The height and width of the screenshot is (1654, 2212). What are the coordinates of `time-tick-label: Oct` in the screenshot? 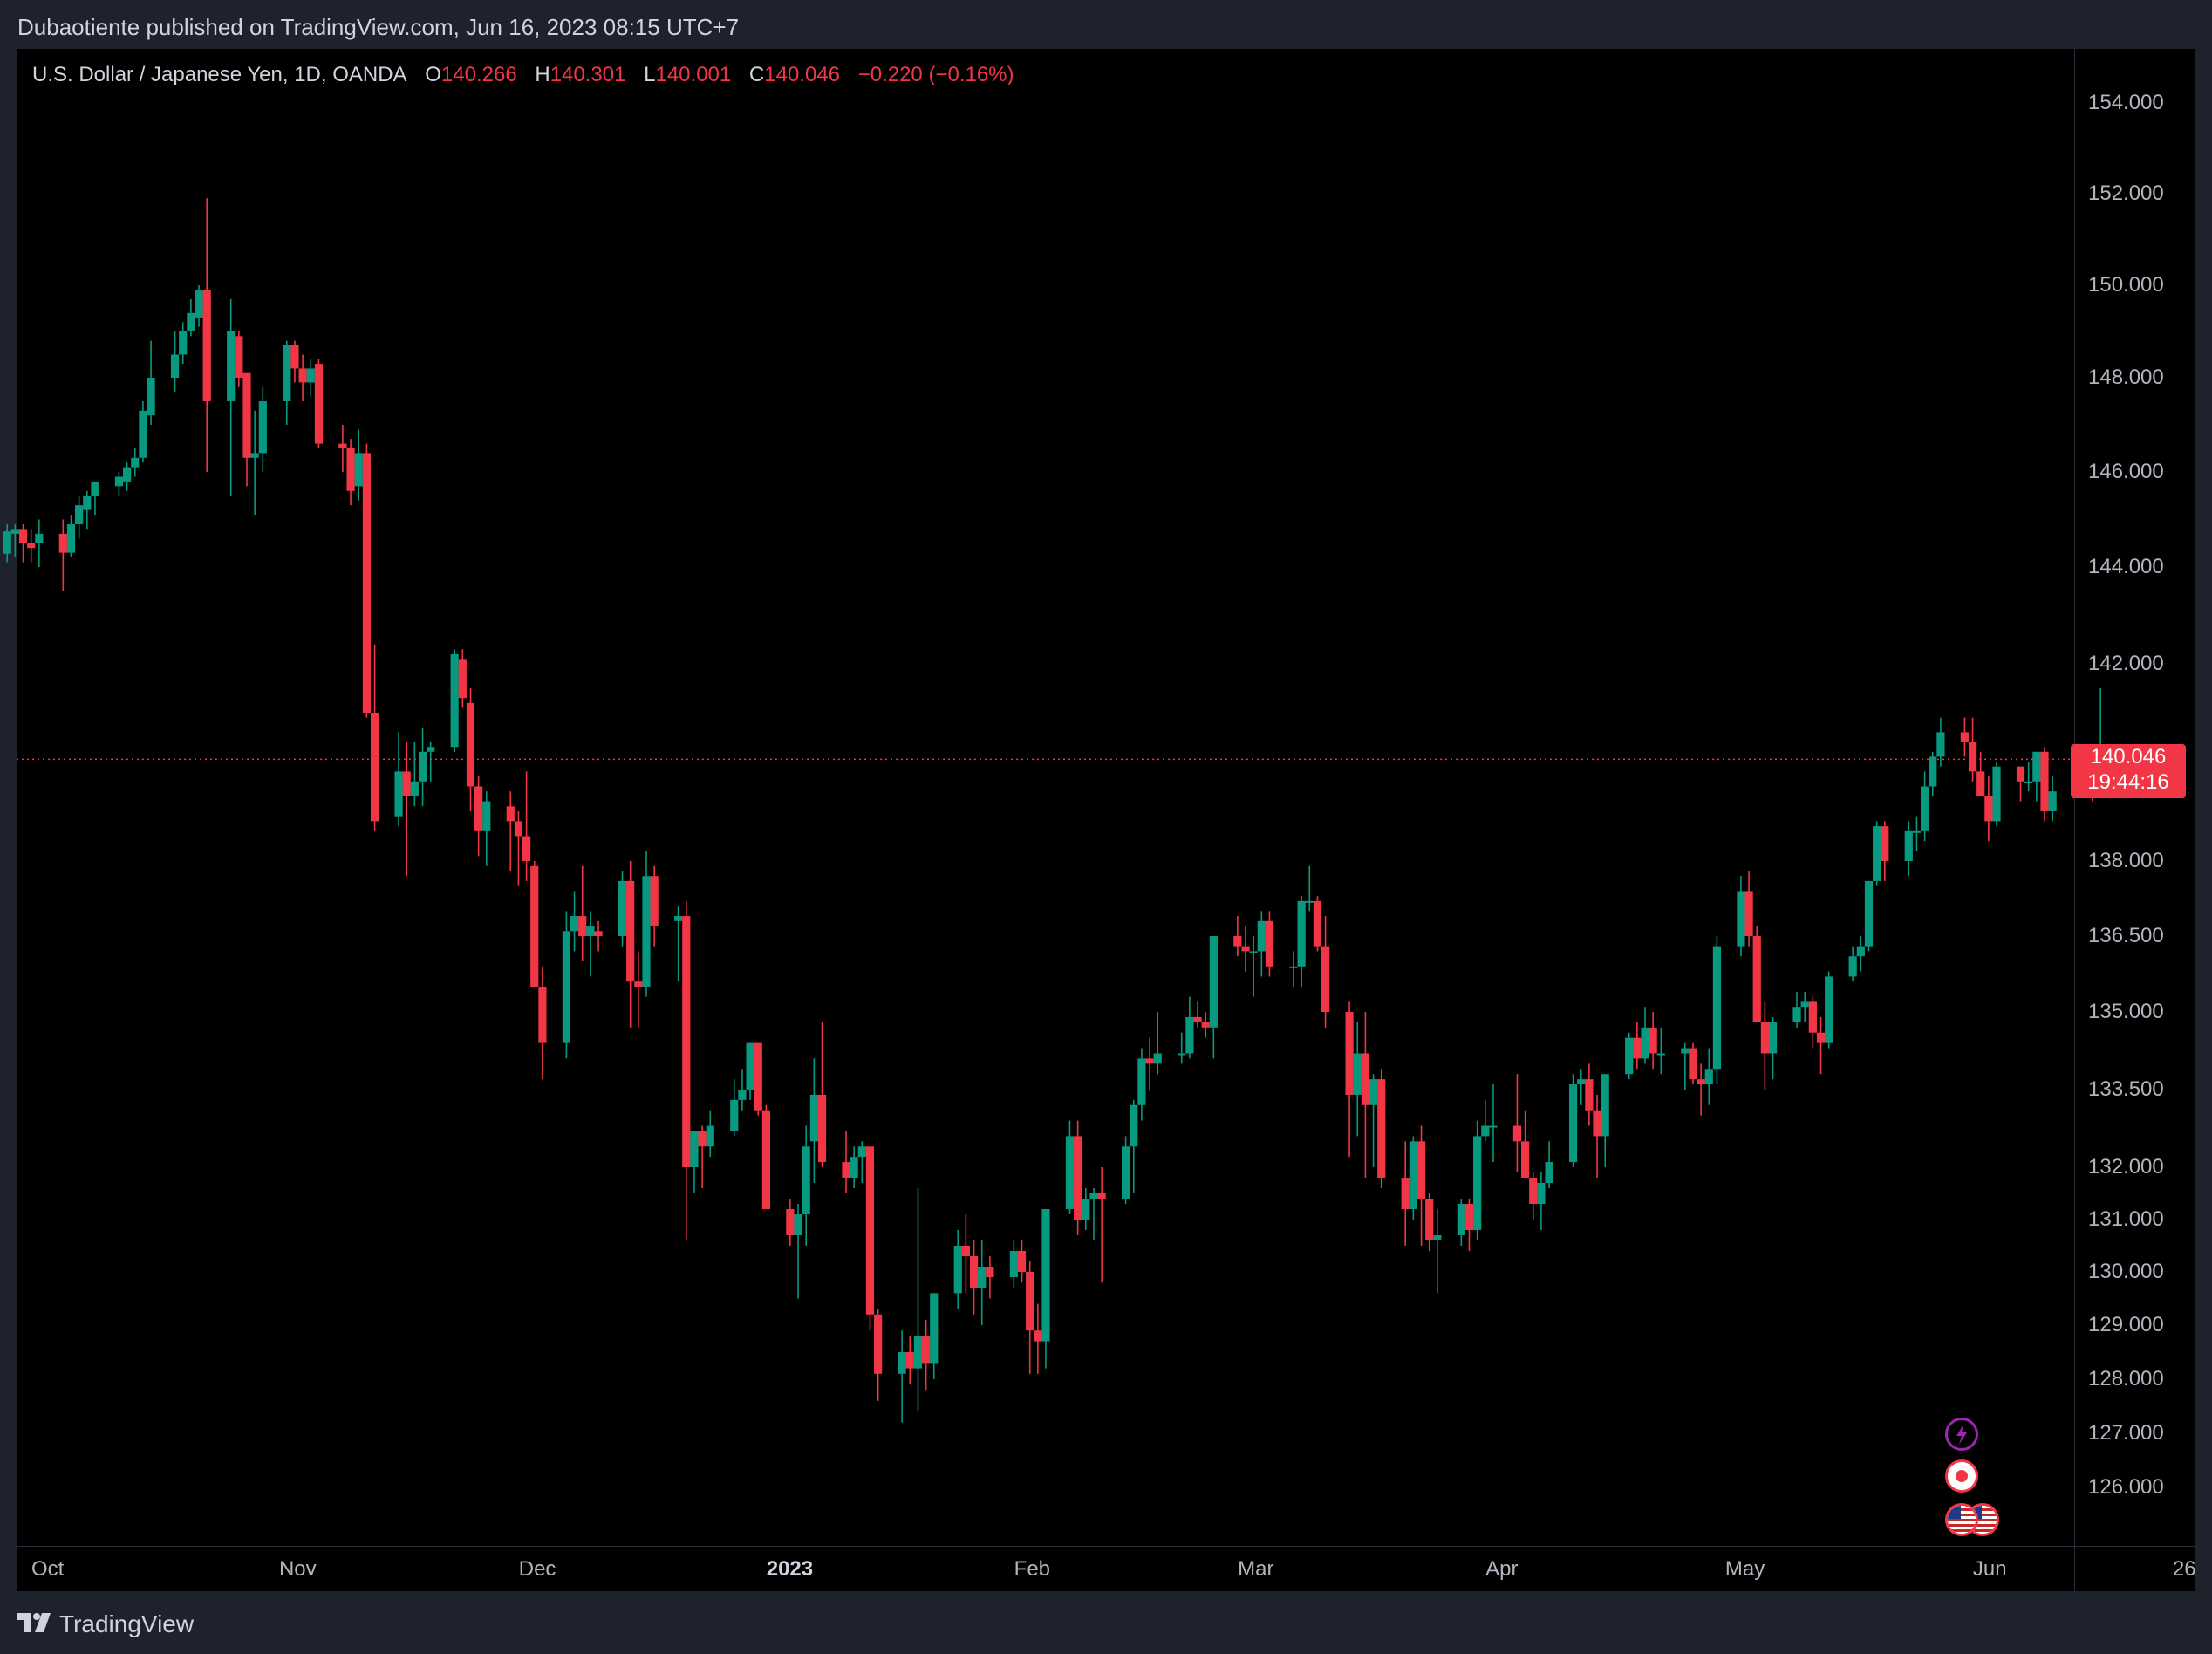 It's located at (48, 1569).